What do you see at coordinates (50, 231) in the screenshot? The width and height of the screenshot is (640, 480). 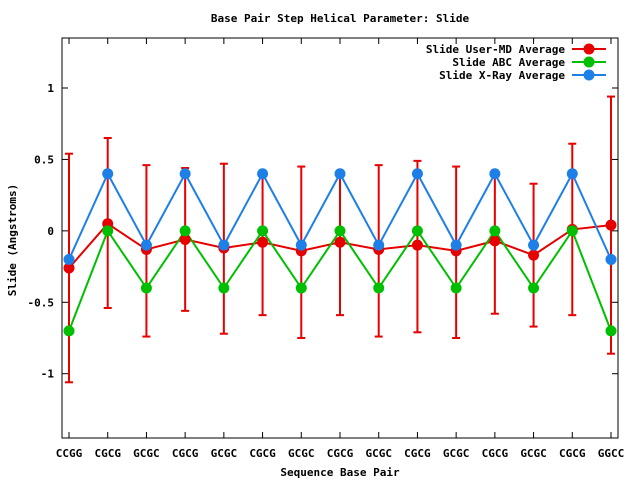 I see `y-tick-label: 0` at bounding box center [50, 231].